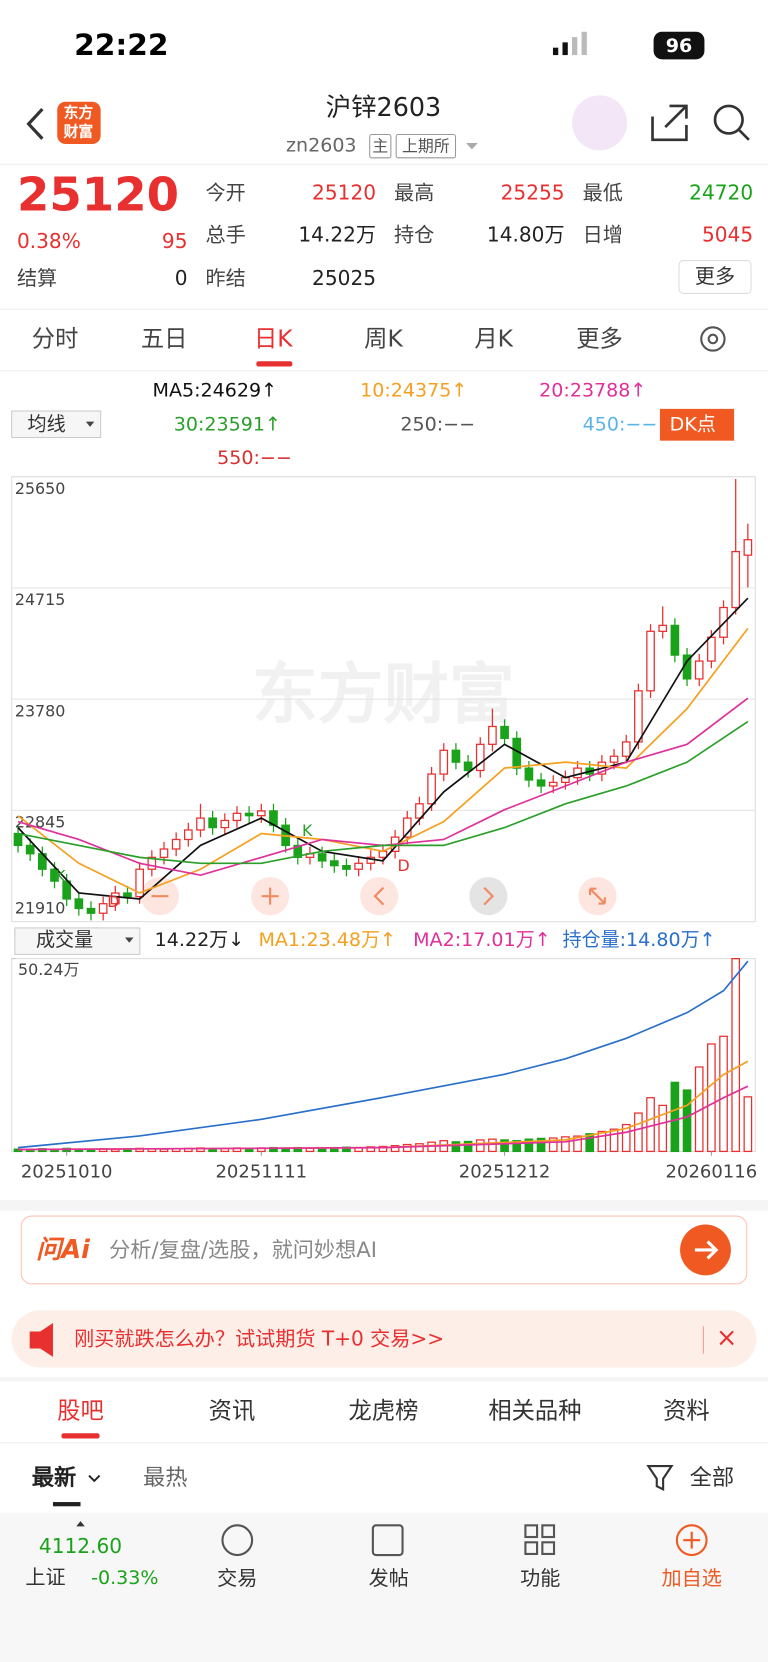  What do you see at coordinates (414, 235) in the screenshot?
I see `field-label: 持仓` at bounding box center [414, 235].